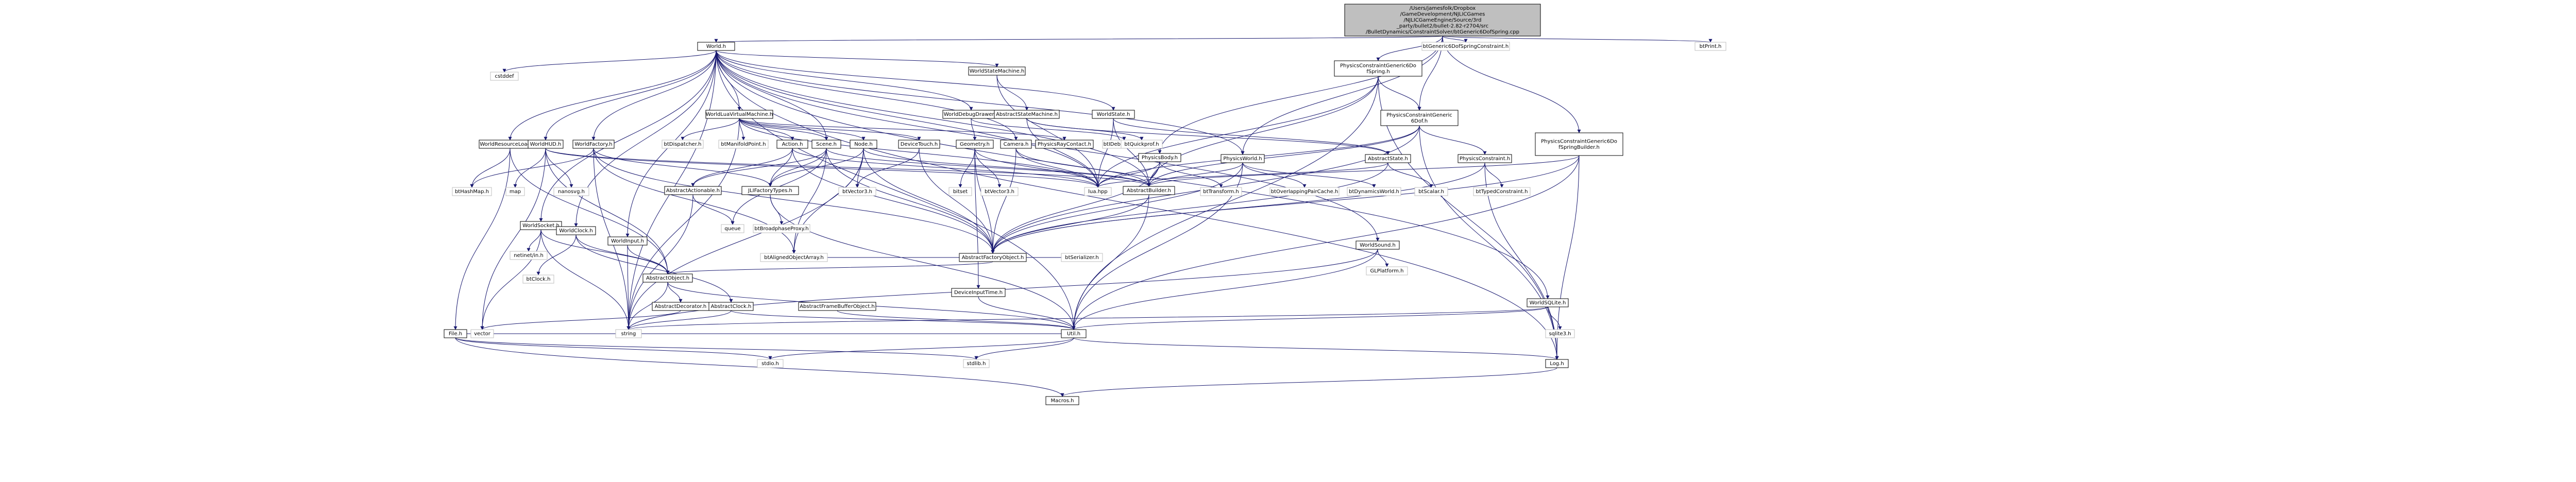  I want to click on node-worldstatemachine-h: WorldStateMachine.h, so click(997, 71).